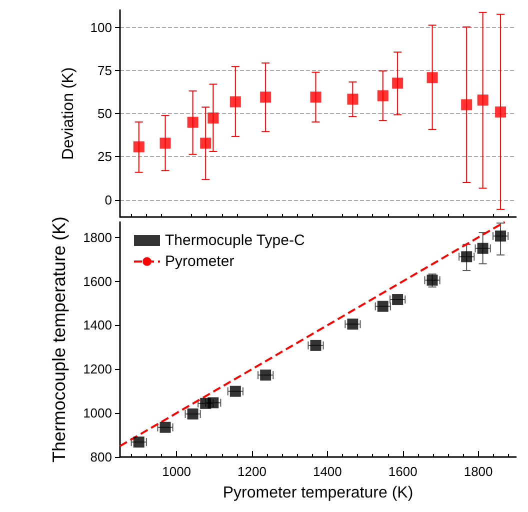  Describe the element at coordinates (105, 113) in the screenshot. I see `y-tick-label: 50` at that location.